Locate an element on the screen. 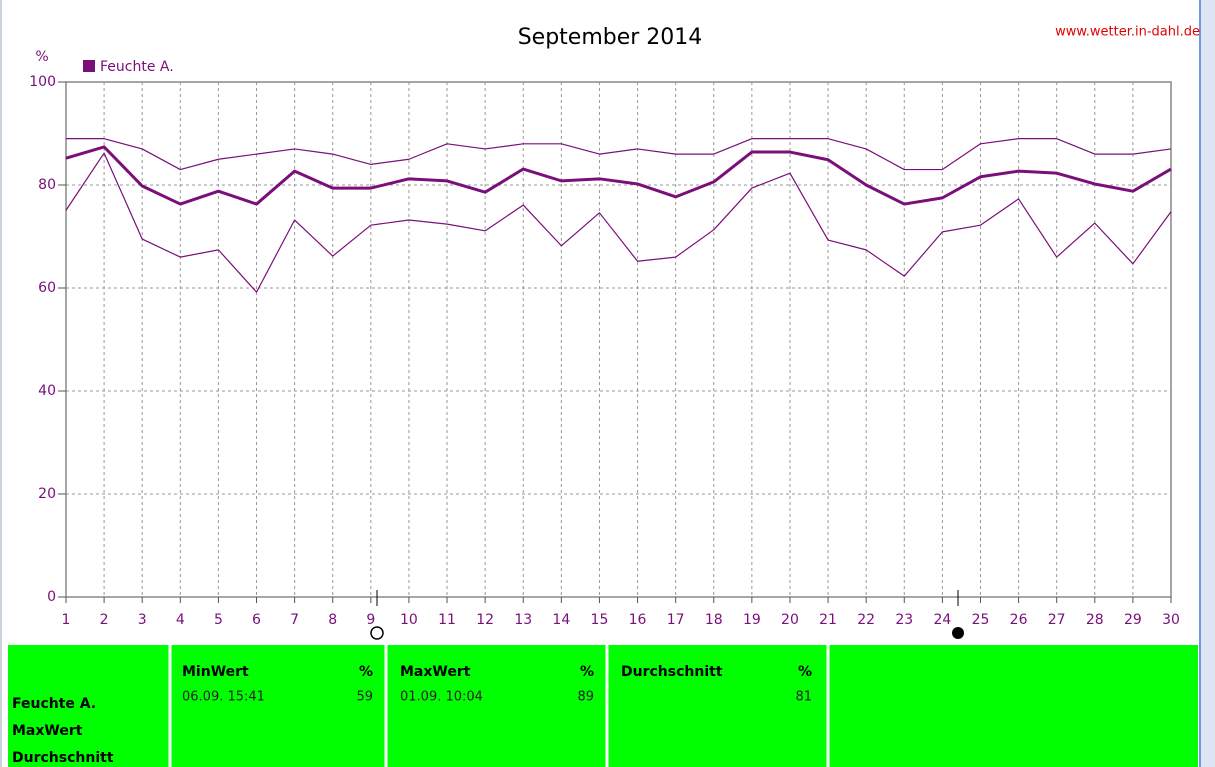 The image size is (1215, 767). x-tick-label: 7 is located at coordinates (294, 620).